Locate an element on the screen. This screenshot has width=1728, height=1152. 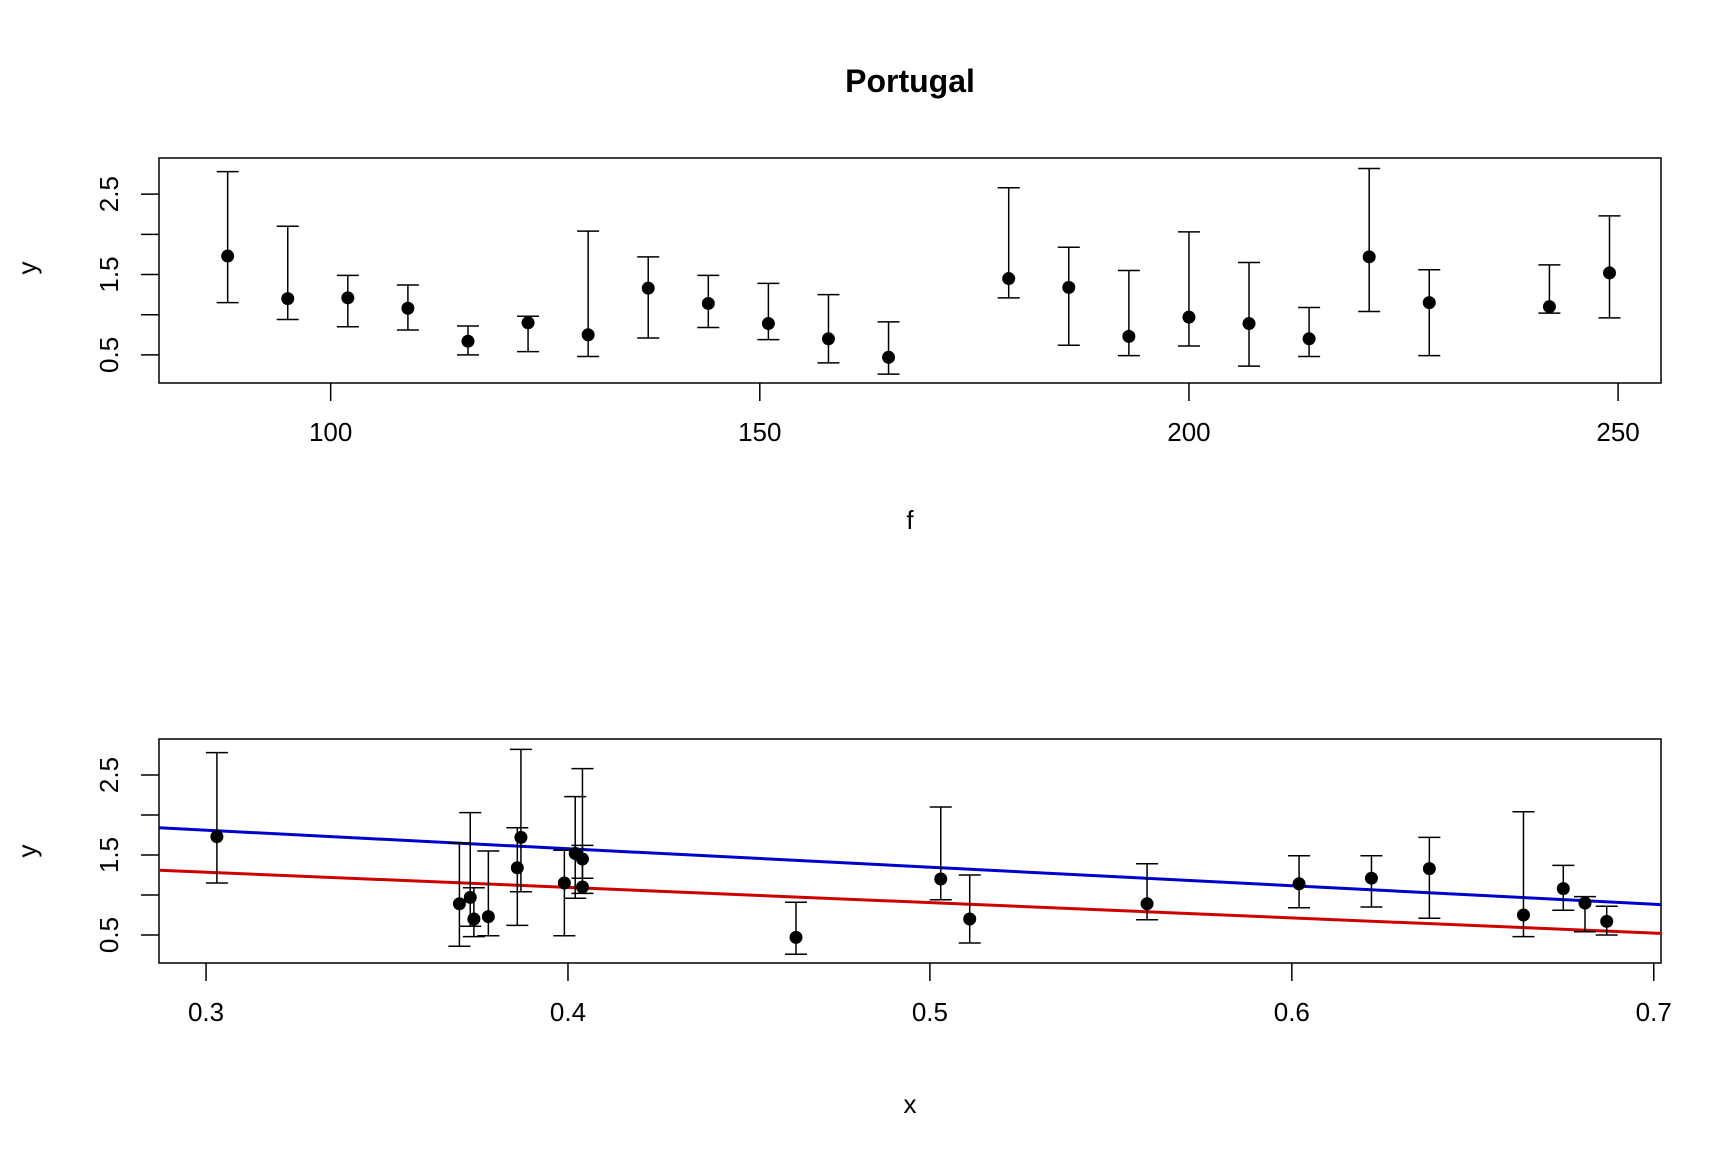
bottom-y-tick-label: 2.5 is located at coordinates (109, 775).